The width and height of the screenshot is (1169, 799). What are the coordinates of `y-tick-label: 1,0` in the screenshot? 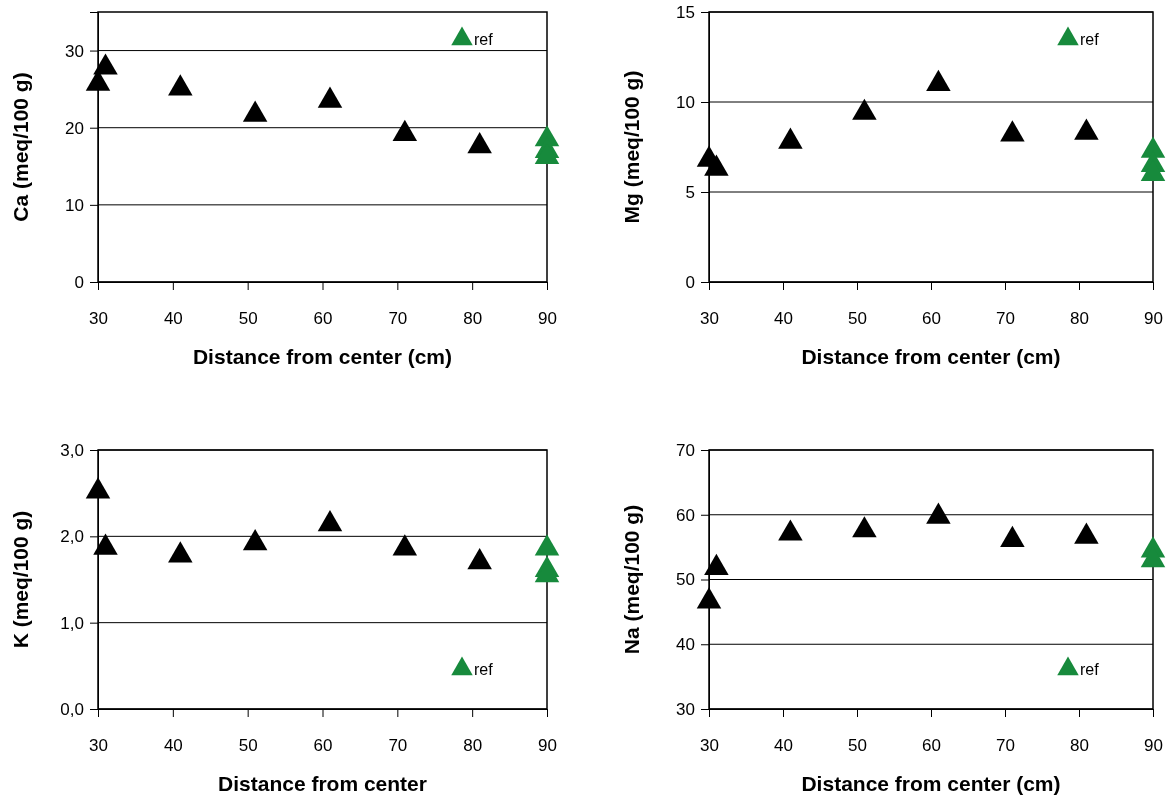 It's located at (72, 623).